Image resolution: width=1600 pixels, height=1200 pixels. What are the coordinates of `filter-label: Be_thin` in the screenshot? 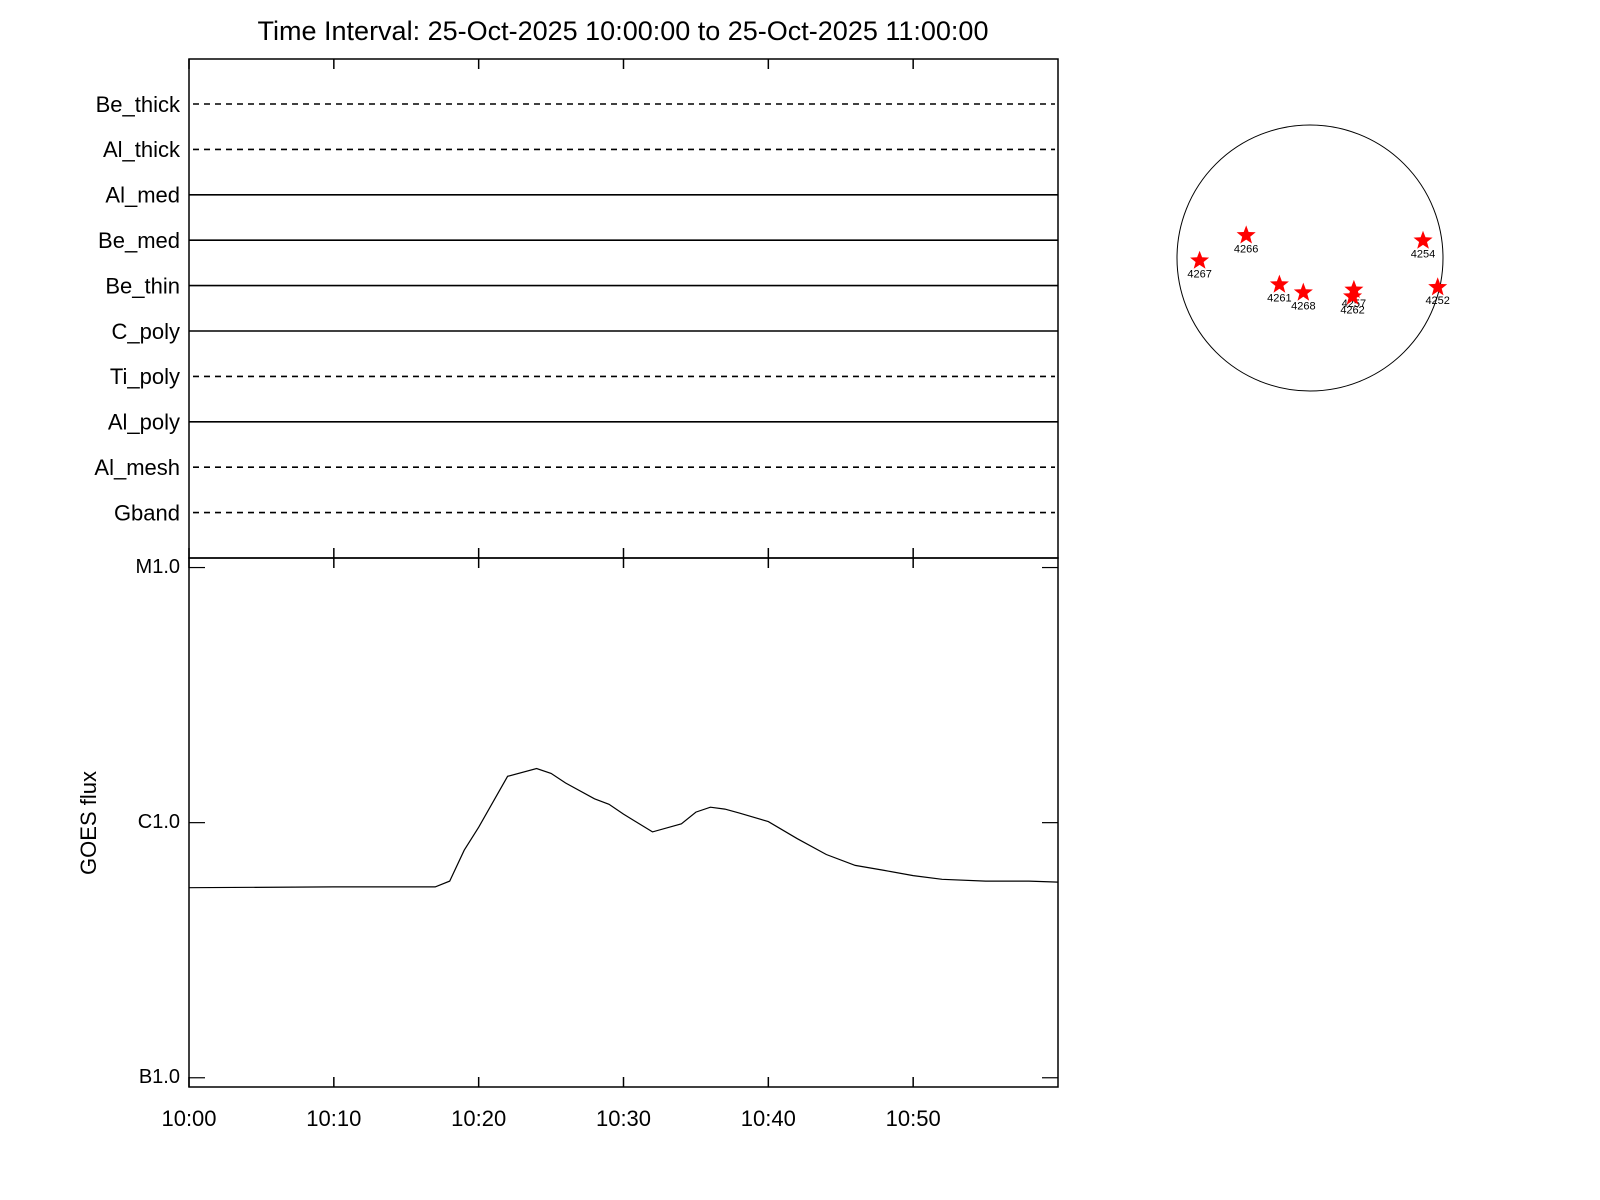 It's located at (142, 285).